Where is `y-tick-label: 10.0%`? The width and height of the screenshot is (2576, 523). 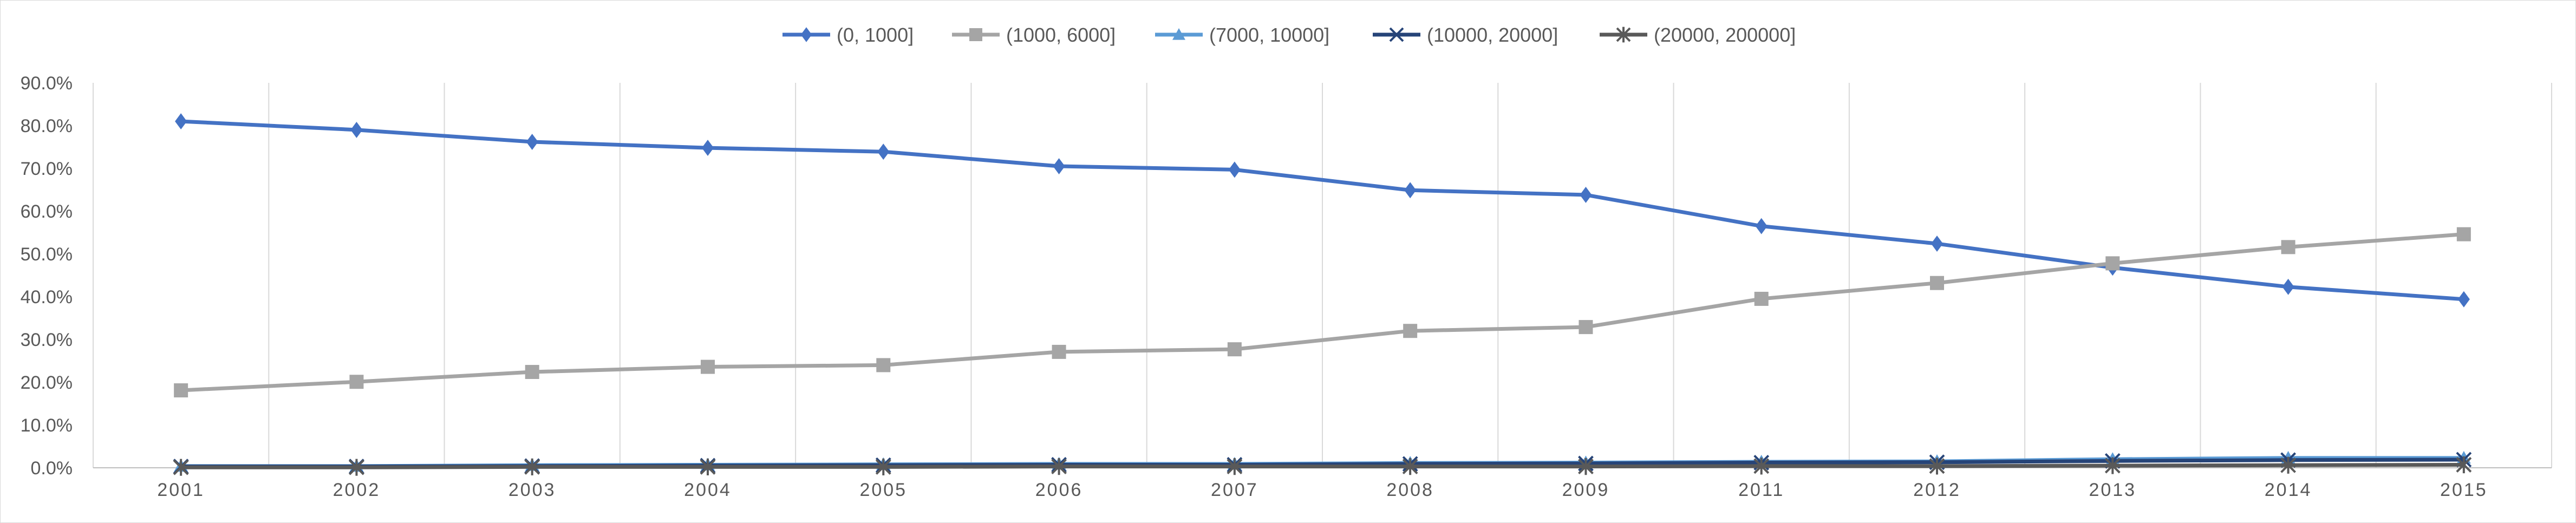 y-tick-label: 10.0% is located at coordinates (47, 426).